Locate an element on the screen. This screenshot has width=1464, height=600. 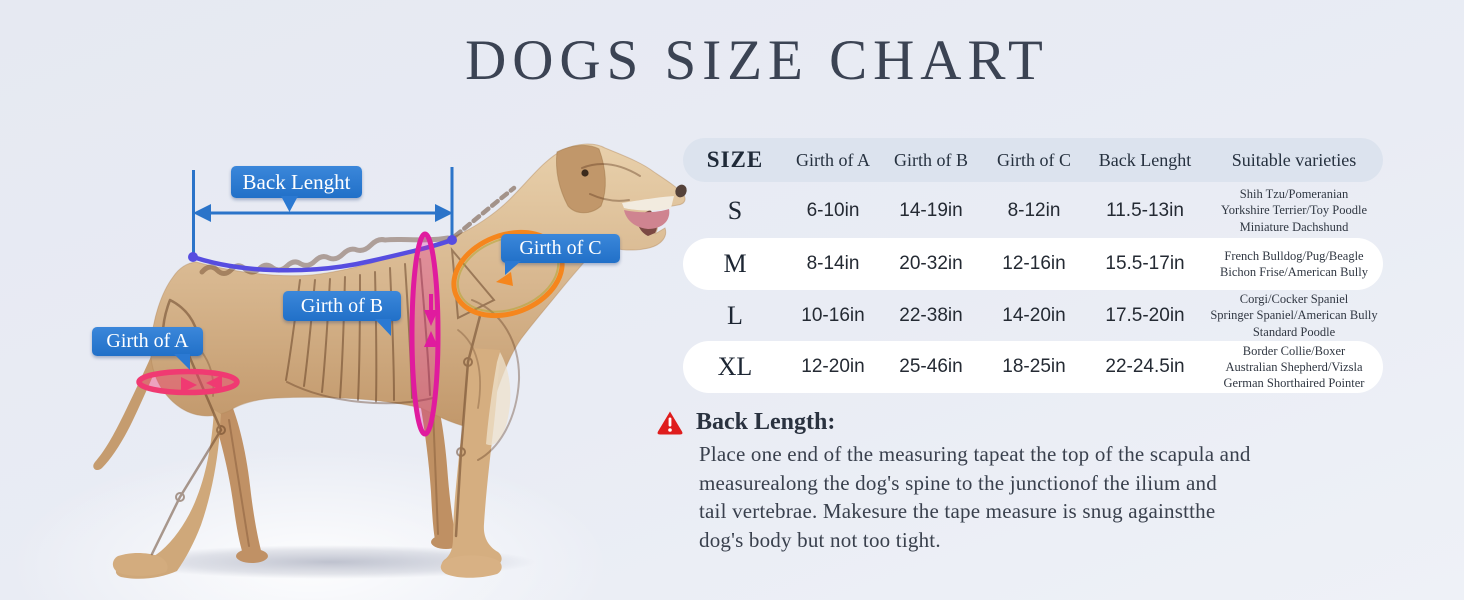
spine-curve is located at coordinates (322, 254).